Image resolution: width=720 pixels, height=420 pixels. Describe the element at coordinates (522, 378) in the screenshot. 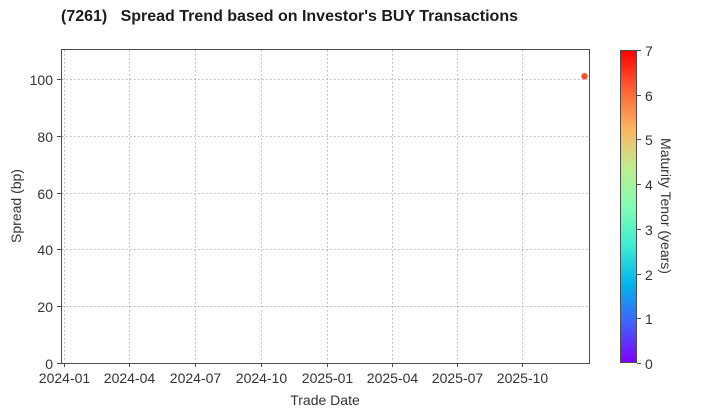

I see `x-tick-label: 2025-10` at that location.